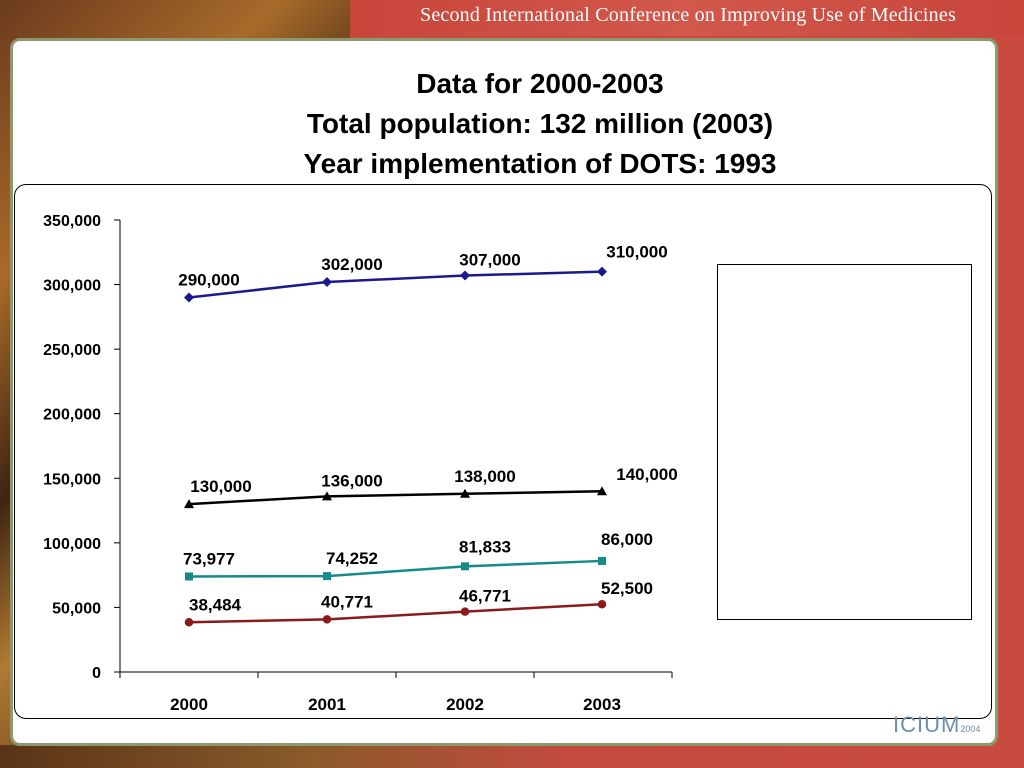  Describe the element at coordinates (646, 474) in the screenshot. I see `data-label: 140,000` at that location.